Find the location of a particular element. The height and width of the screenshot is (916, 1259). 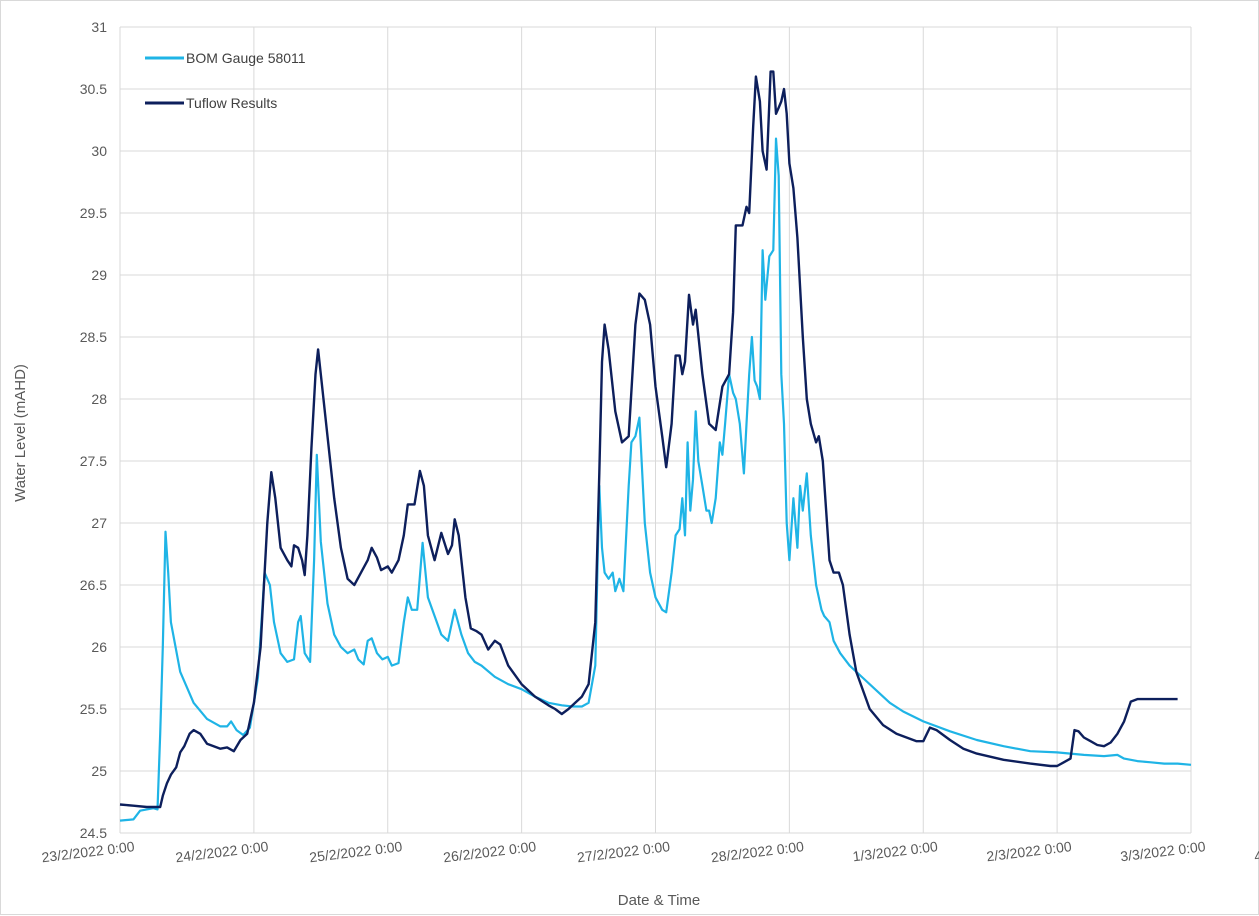

legend-label: BOM Gauge 58011 is located at coordinates (246, 58).